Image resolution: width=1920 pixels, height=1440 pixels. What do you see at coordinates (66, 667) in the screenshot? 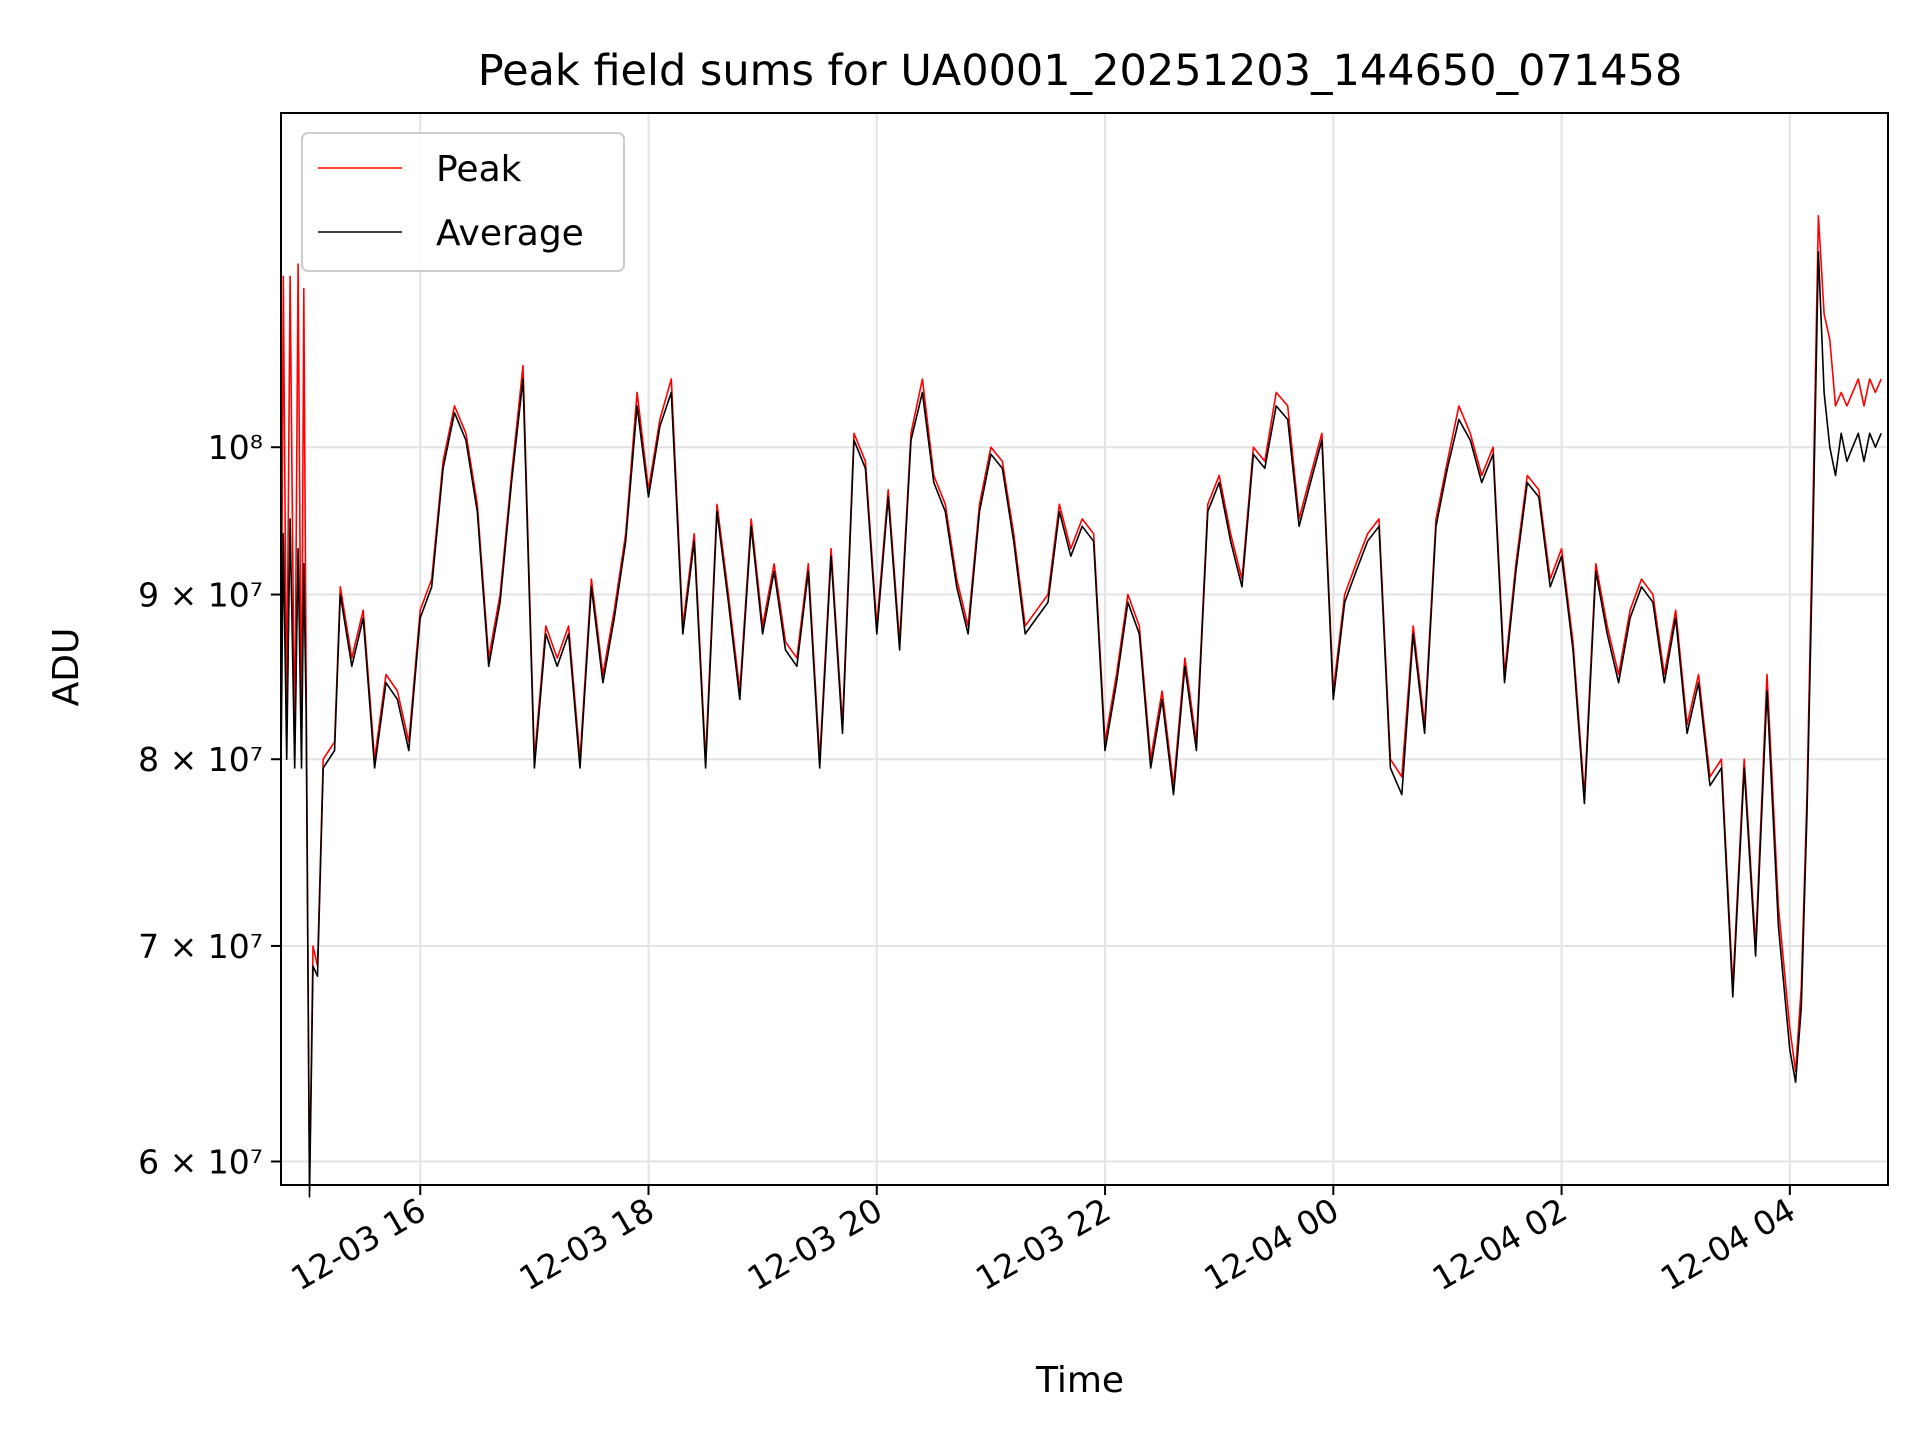
I see `y-axis-label: ADU` at bounding box center [66, 667].